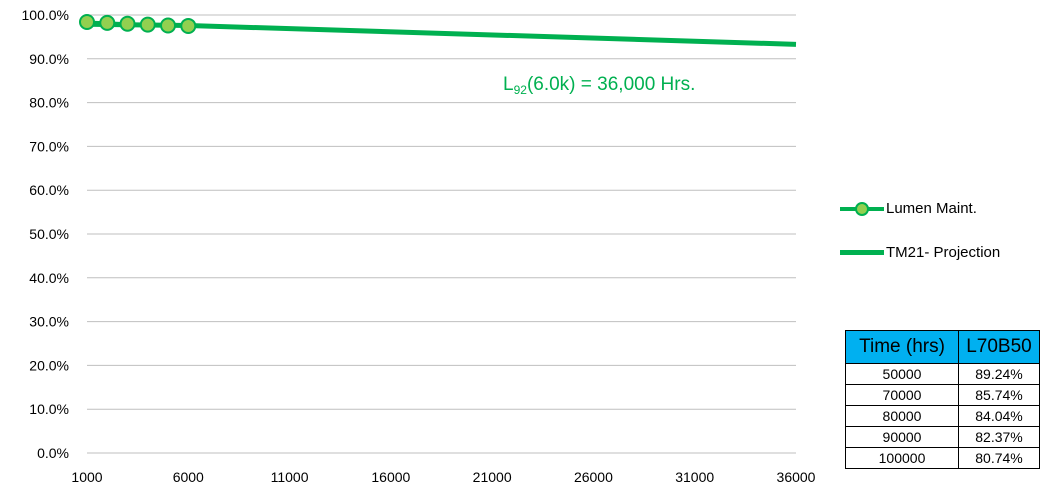 The image size is (1051, 491). Describe the element at coordinates (188, 477) in the screenshot. I see `x-tick-label: 6000` at that location.